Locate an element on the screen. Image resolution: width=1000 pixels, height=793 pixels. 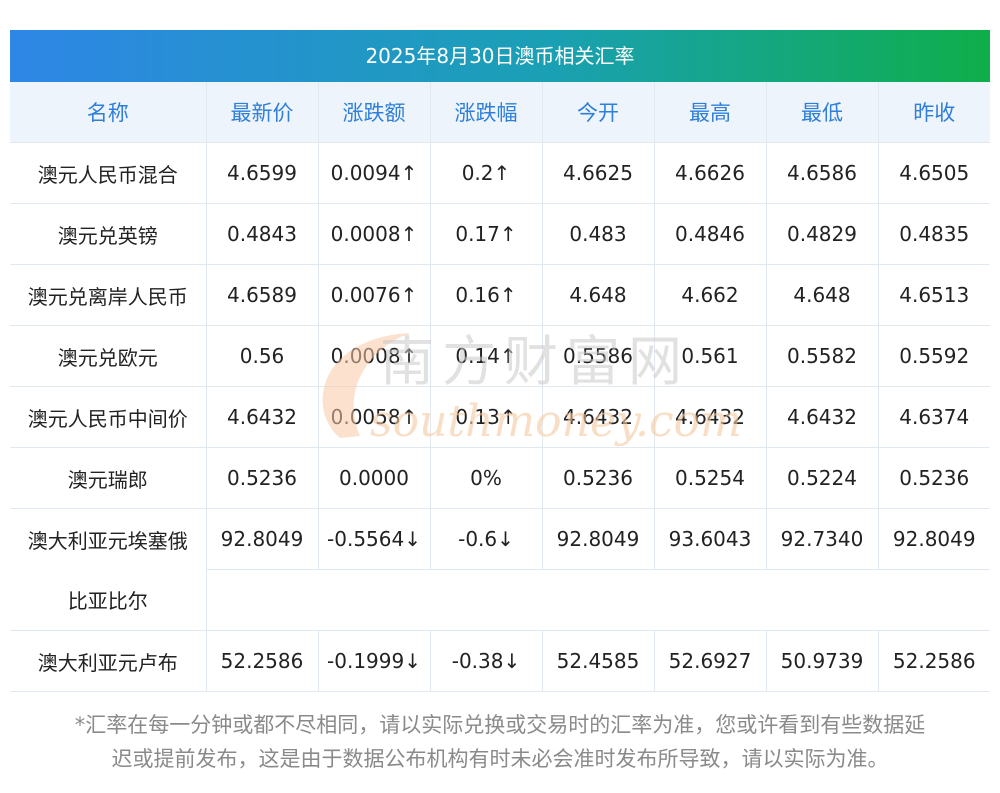
latest-price: 4.6432 is located at coordinates (262, 417).